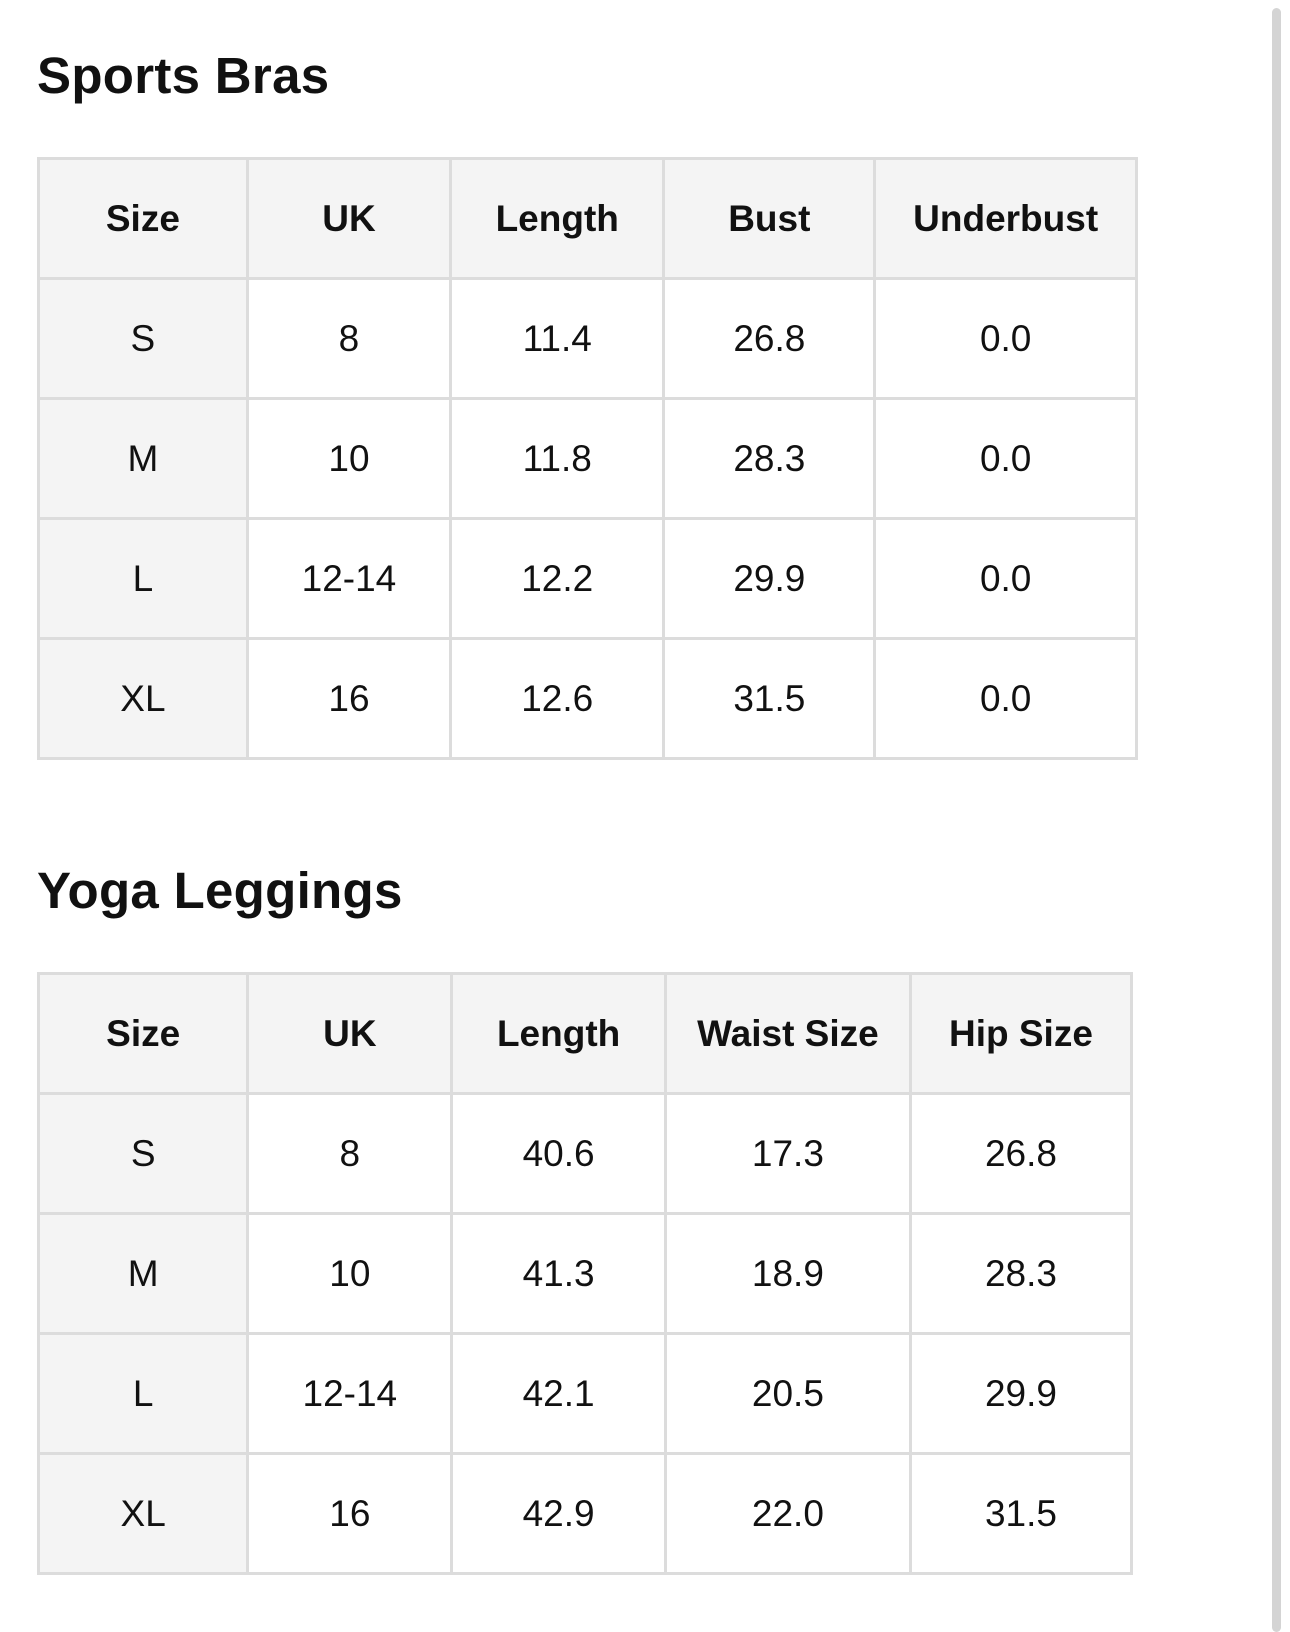 This screenshot has height=1632, width=1290. What do you see at coordinates (558, 1153) in the screenshot?
I see `table-cell: 40.6` at bounding box center [558, 1153].